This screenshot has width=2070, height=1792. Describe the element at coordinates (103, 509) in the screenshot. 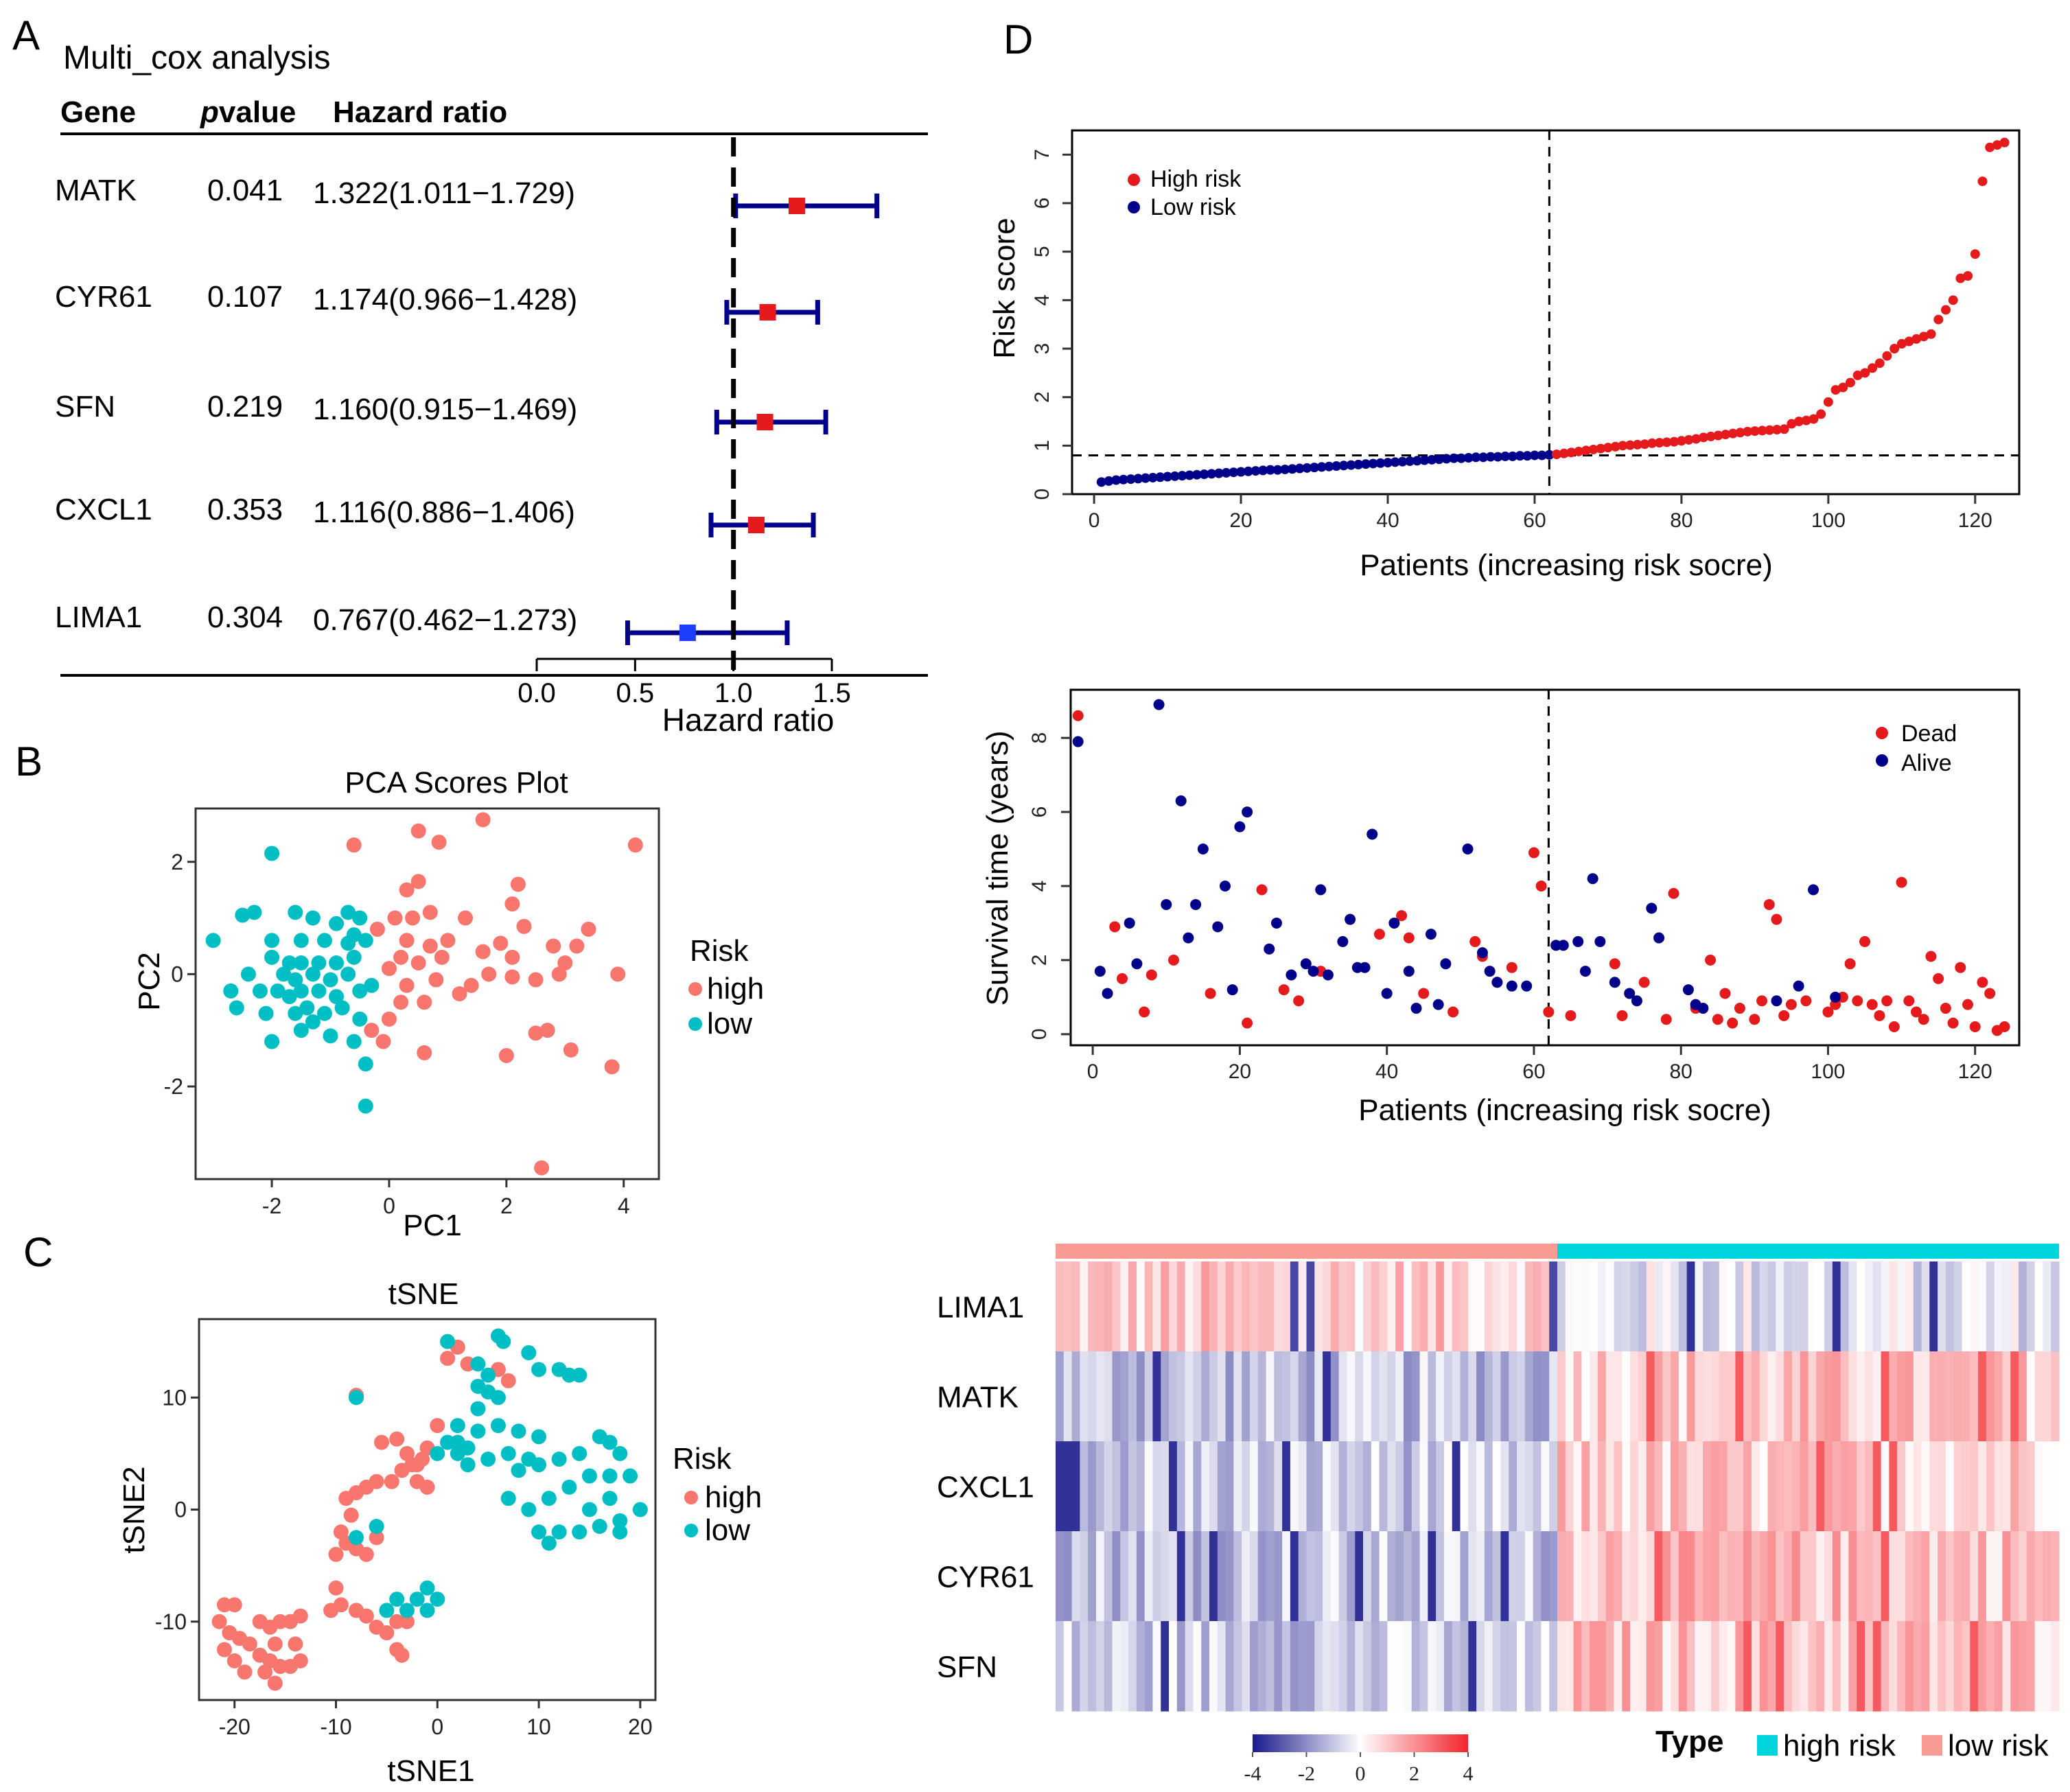

I see `forest-gene-label: CXCL1` at that location.